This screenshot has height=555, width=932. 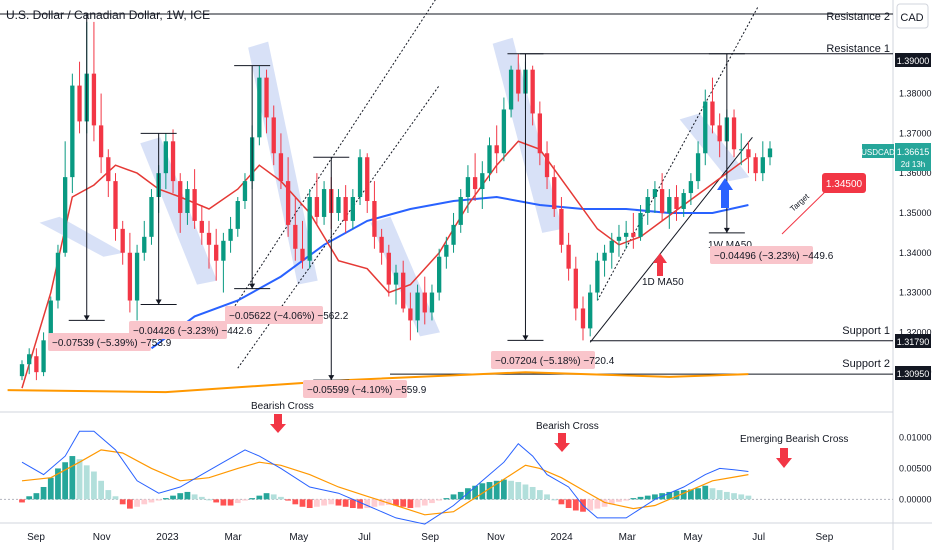 I want to click on ma50-weekly-arrow-icon, so click(x=725, y=193).